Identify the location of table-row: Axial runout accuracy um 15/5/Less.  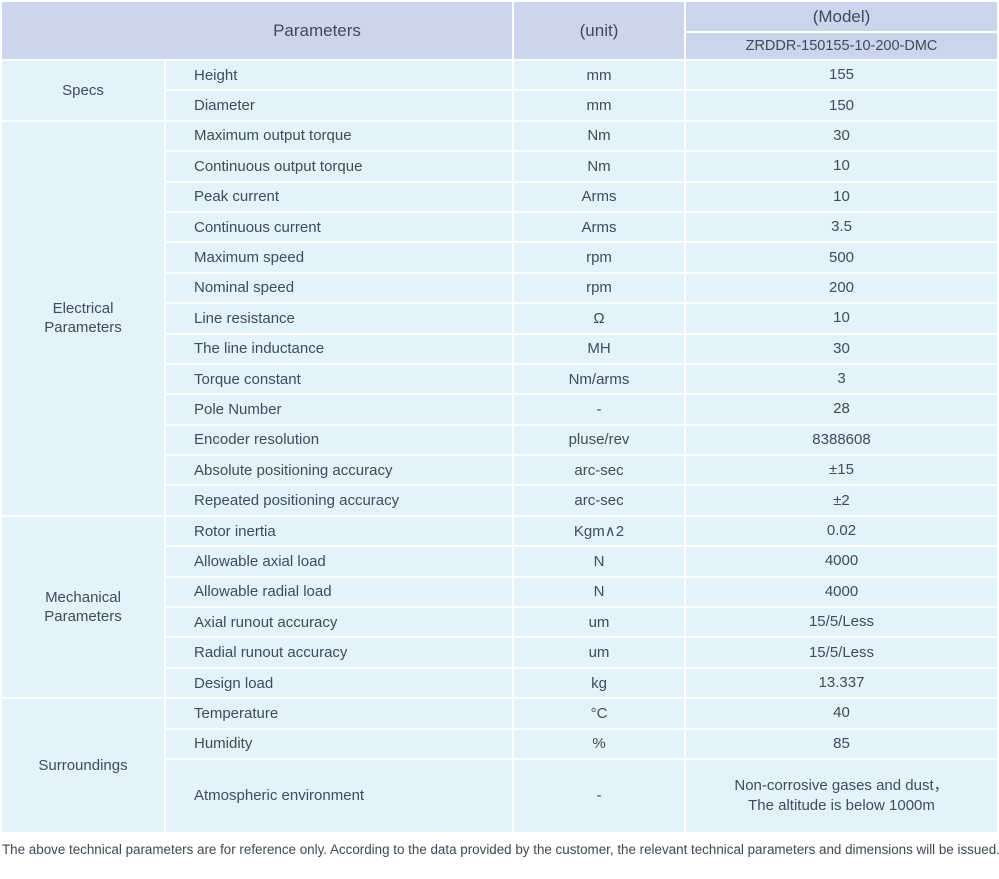
(499, 622).